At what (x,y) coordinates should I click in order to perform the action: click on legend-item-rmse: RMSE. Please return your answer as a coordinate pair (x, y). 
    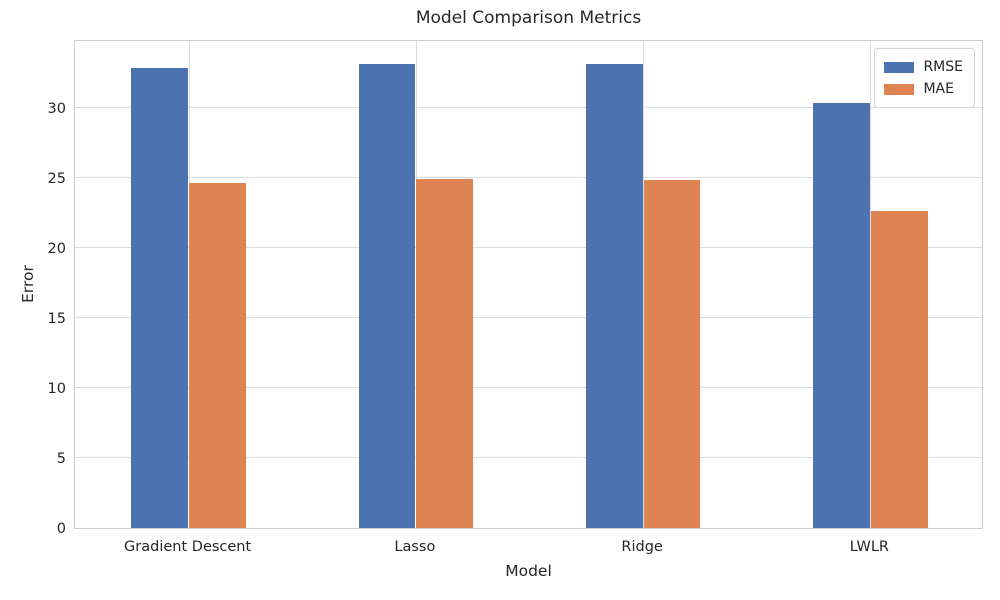
    Looking at the image, I should click on (923, 67).